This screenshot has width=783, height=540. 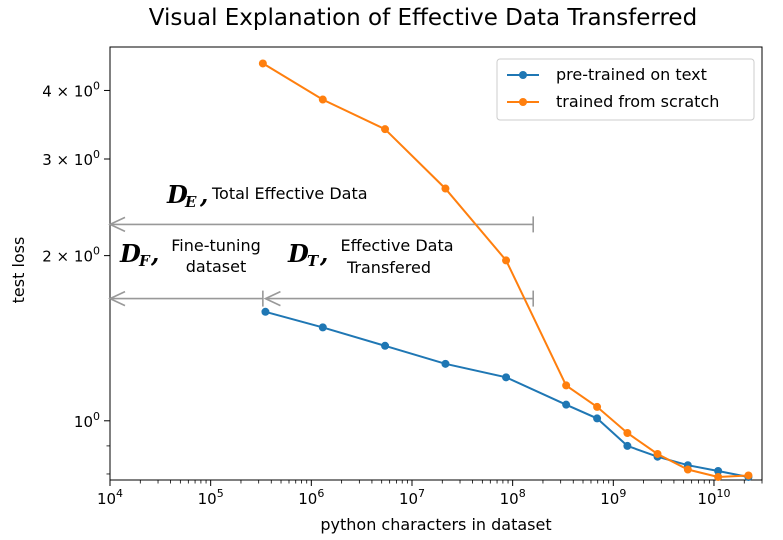 What do you see at coordinates (71, 255) in the screenshot?
I see `y-tick-label: 2 × 100` at bounding box center [71, 255].